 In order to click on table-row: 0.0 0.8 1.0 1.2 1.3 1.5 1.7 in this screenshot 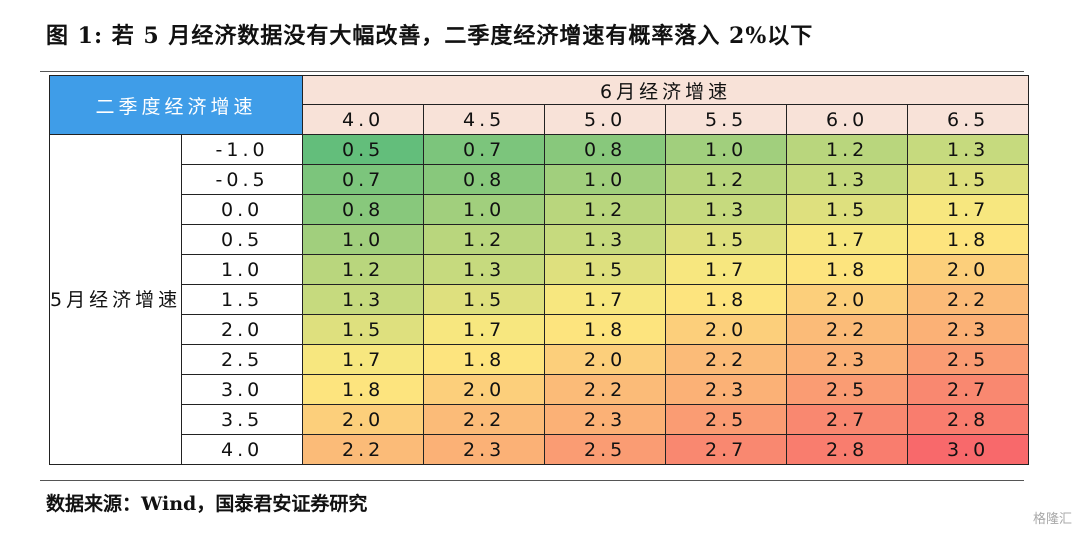, I will do `click(540, 209)`.